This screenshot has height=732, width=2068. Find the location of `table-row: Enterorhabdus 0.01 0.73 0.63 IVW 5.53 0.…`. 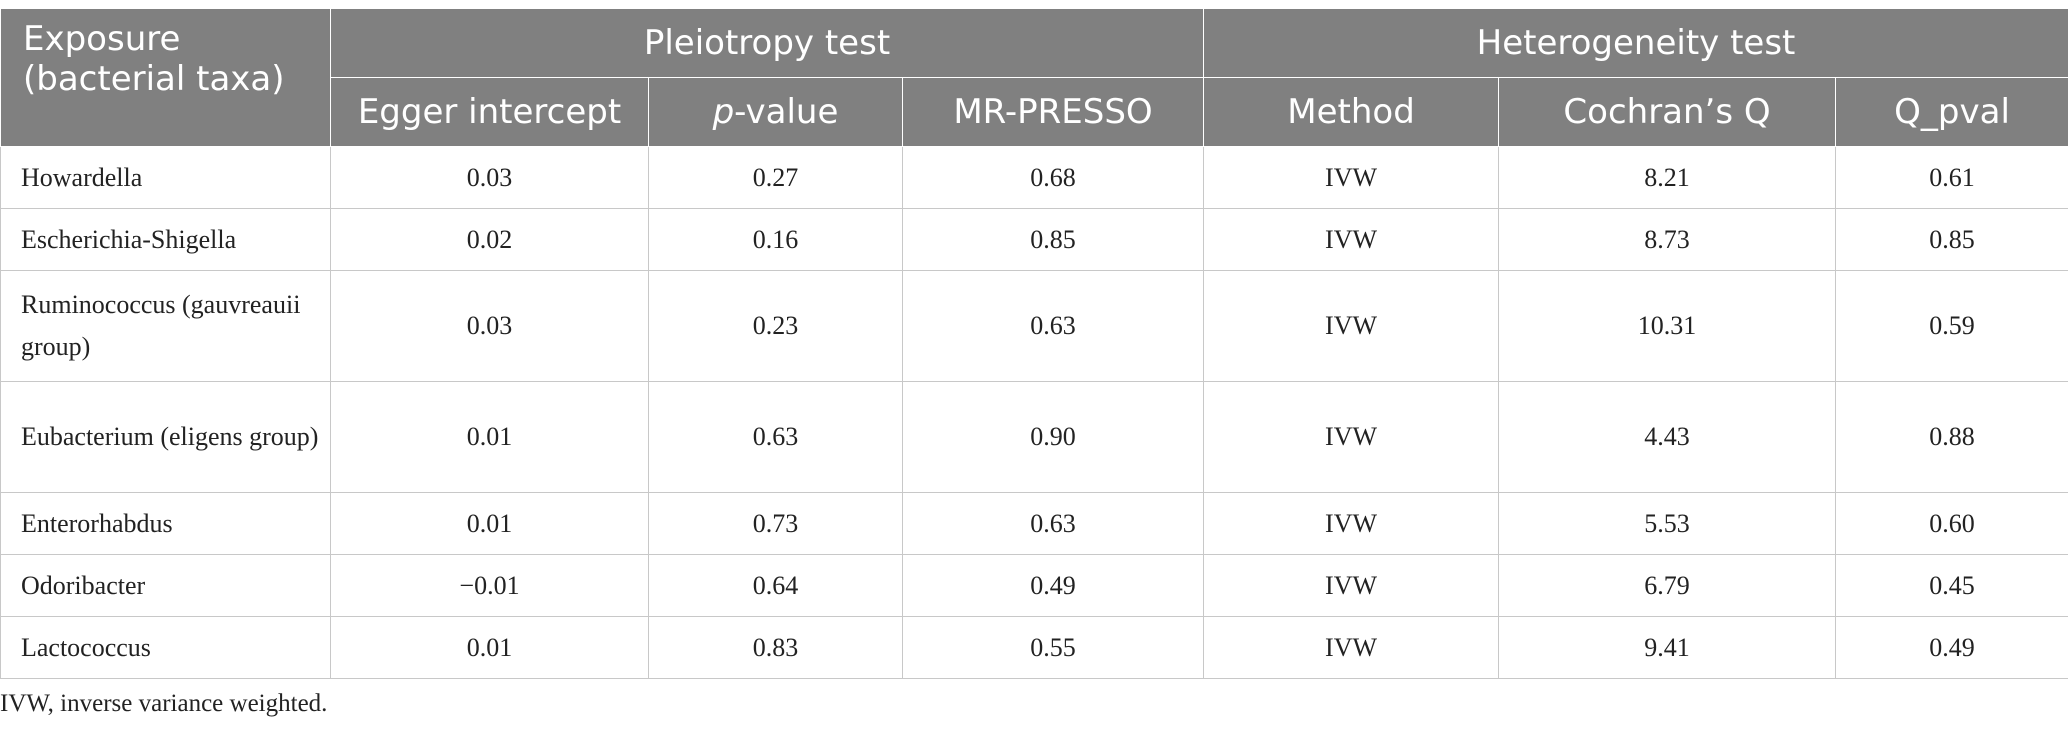

table-row: Enterorhabdus 0.01 0.73 0.63 IVW 5.53 0.… is located at coordinates (1034, 523).